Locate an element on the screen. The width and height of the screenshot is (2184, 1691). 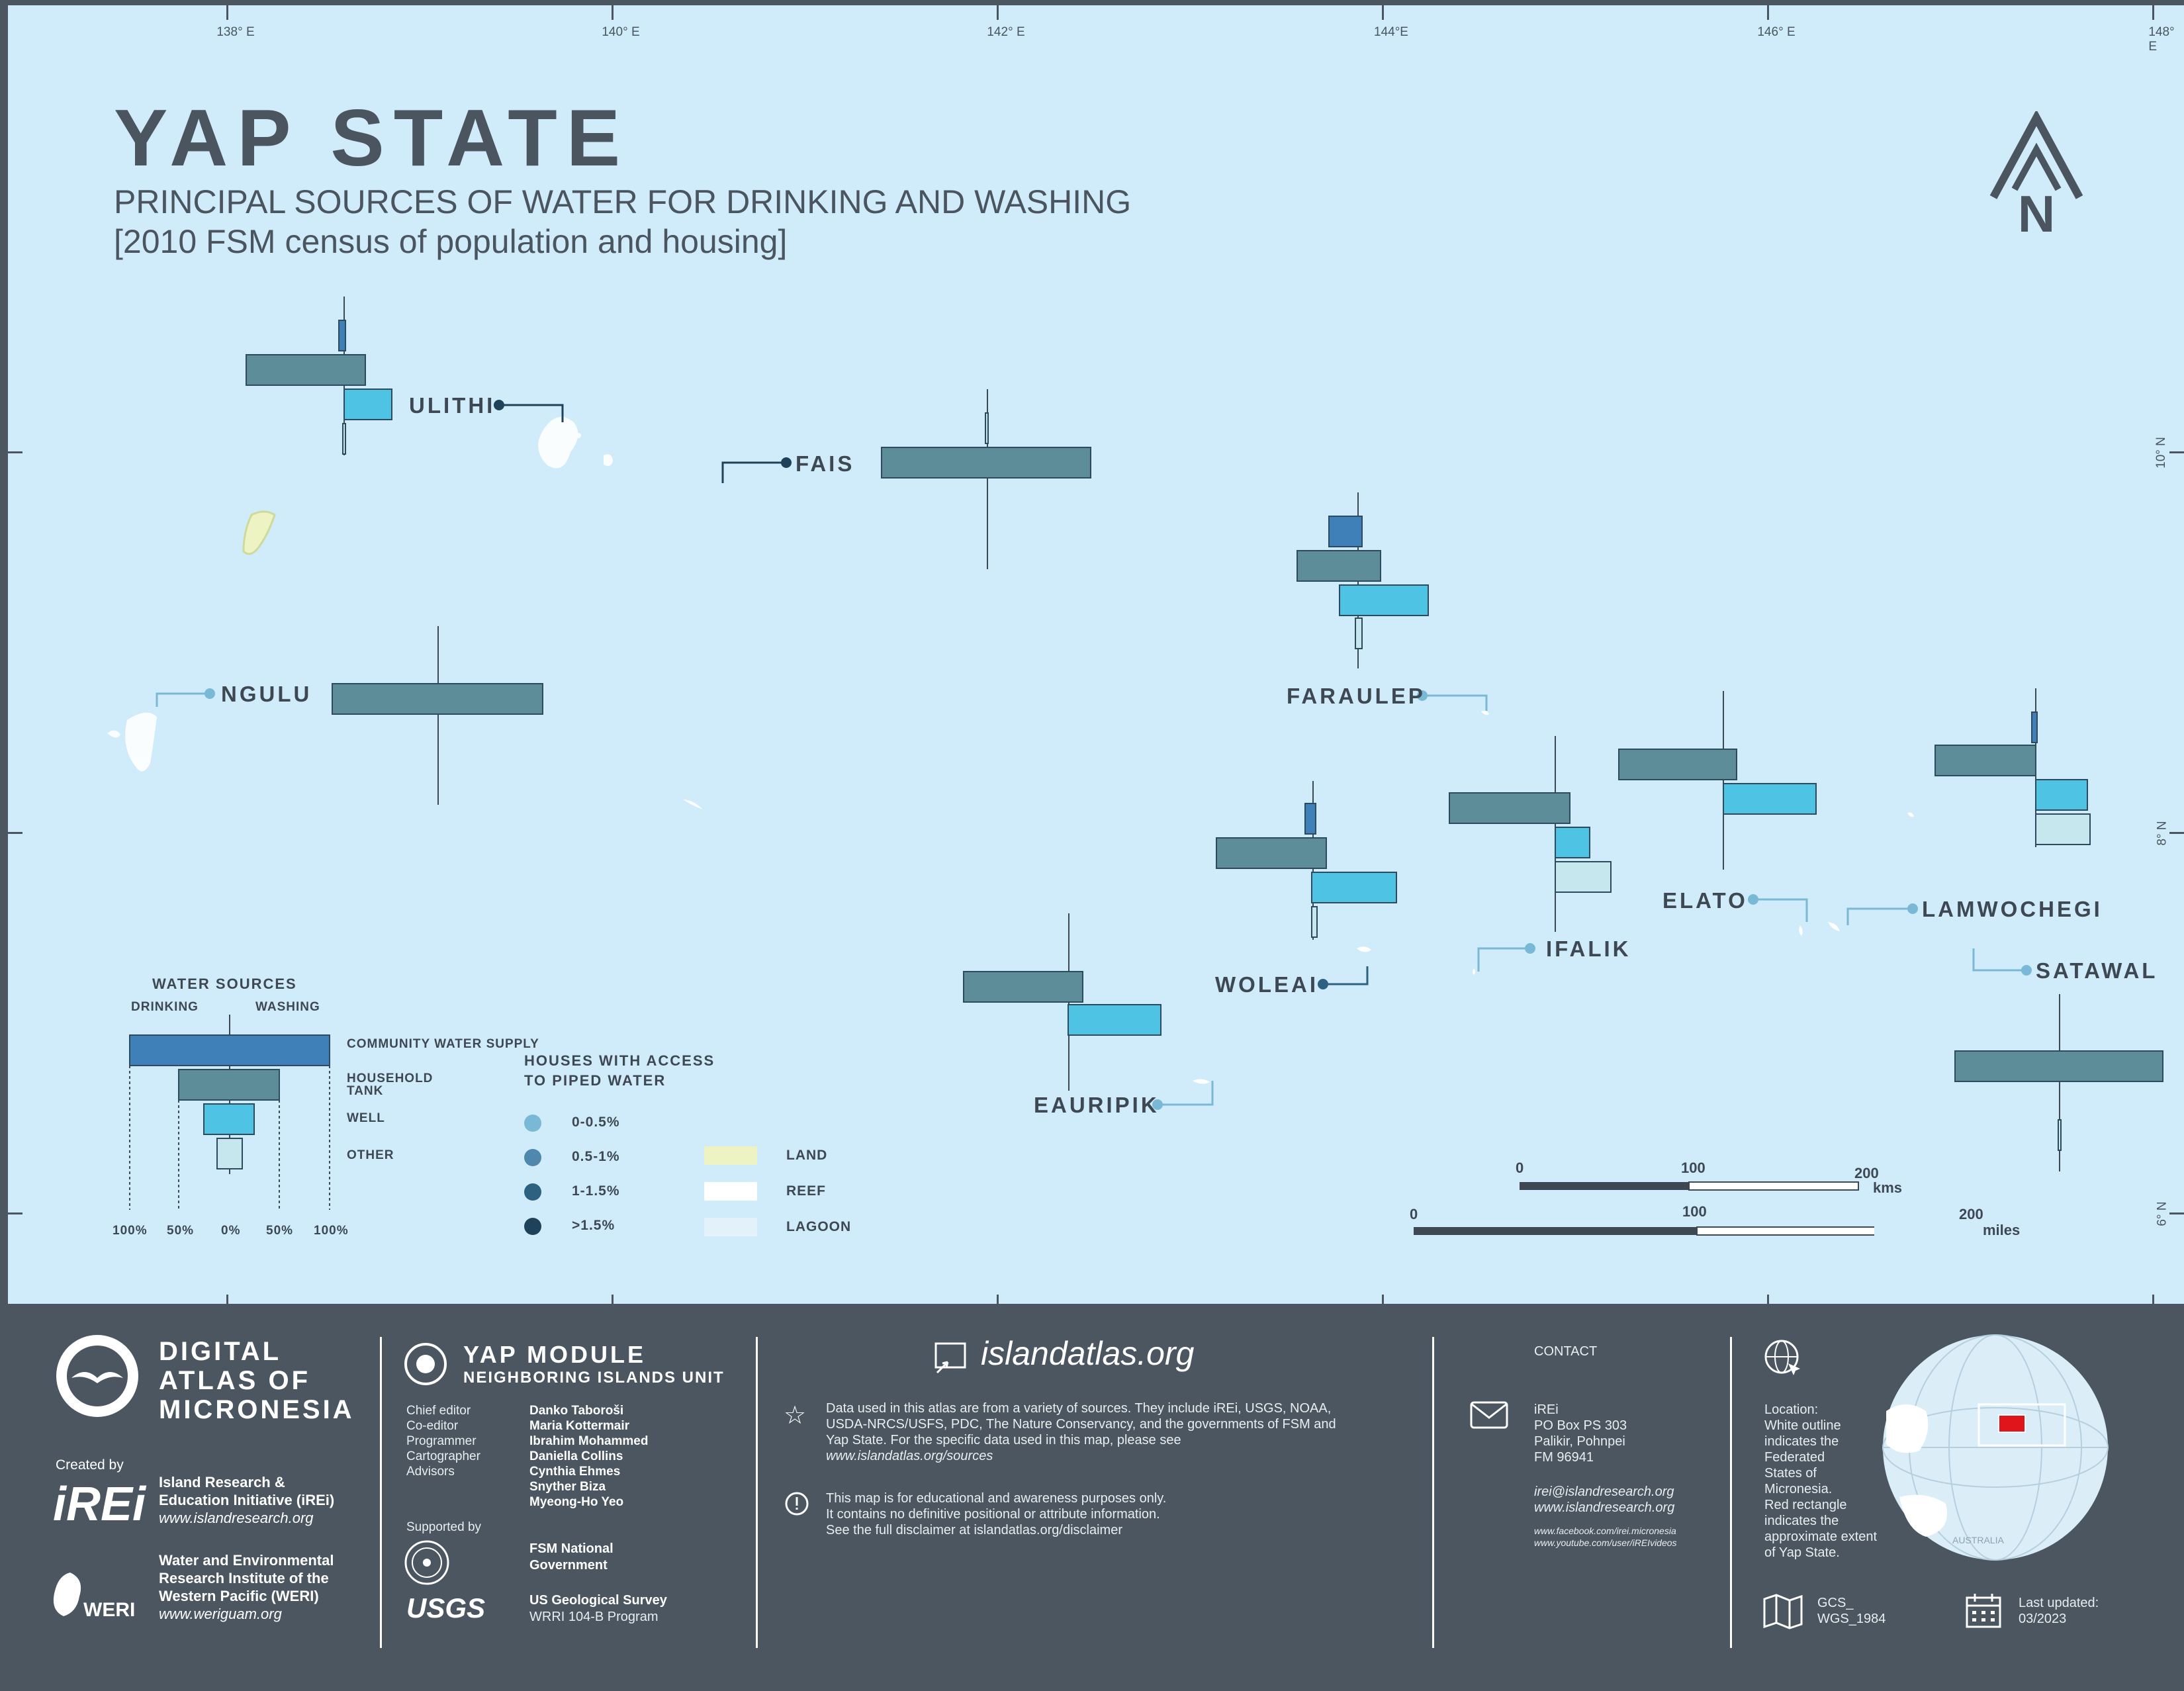
website-icon is located at coordinates (950, 1358).